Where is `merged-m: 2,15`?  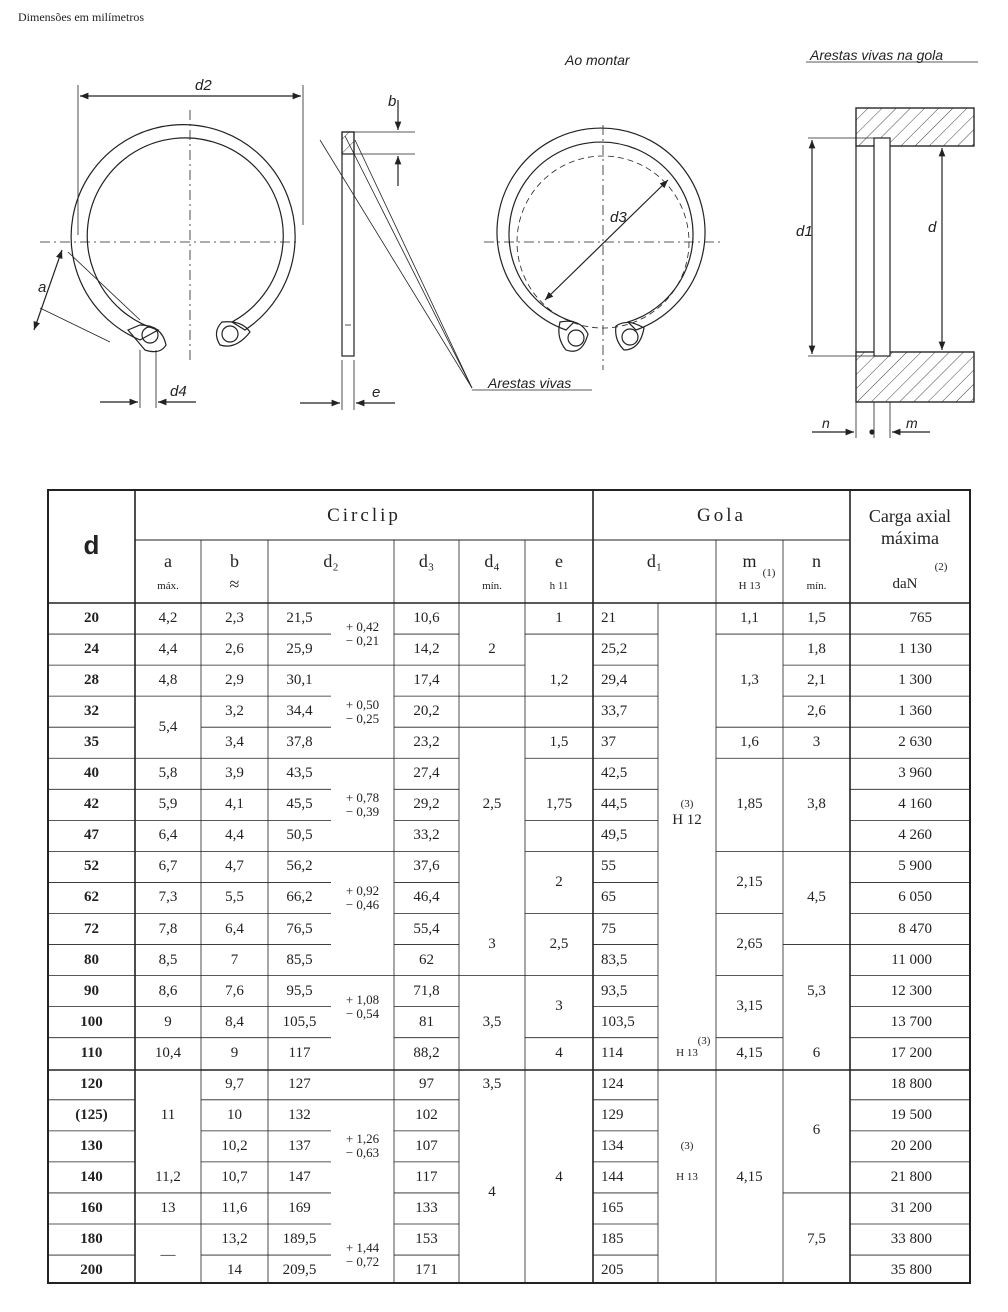
merged-m: 2,15 is located at coordinates (749, 881).